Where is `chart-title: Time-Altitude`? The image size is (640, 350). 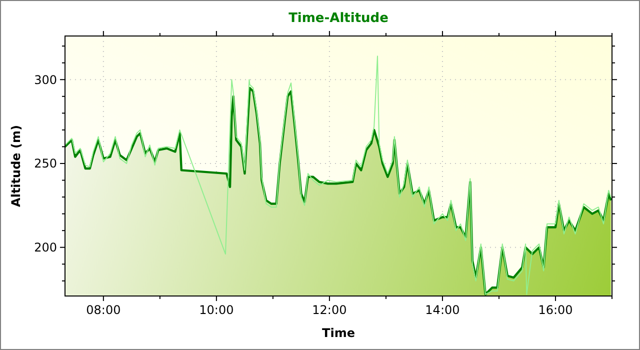
chart-title: Time-Altitude is located at coordinates (338, 18).